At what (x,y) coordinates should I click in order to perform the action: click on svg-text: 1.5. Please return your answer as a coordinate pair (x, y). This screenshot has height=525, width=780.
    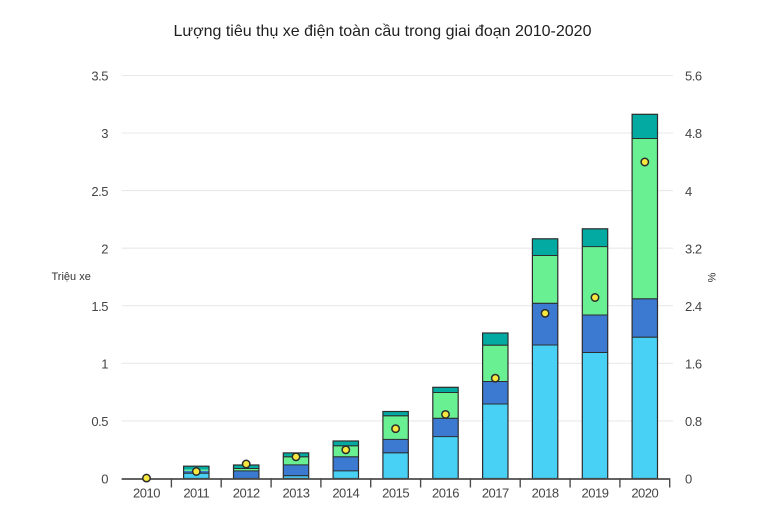
    Looking at the image, I should click on (99, 306).